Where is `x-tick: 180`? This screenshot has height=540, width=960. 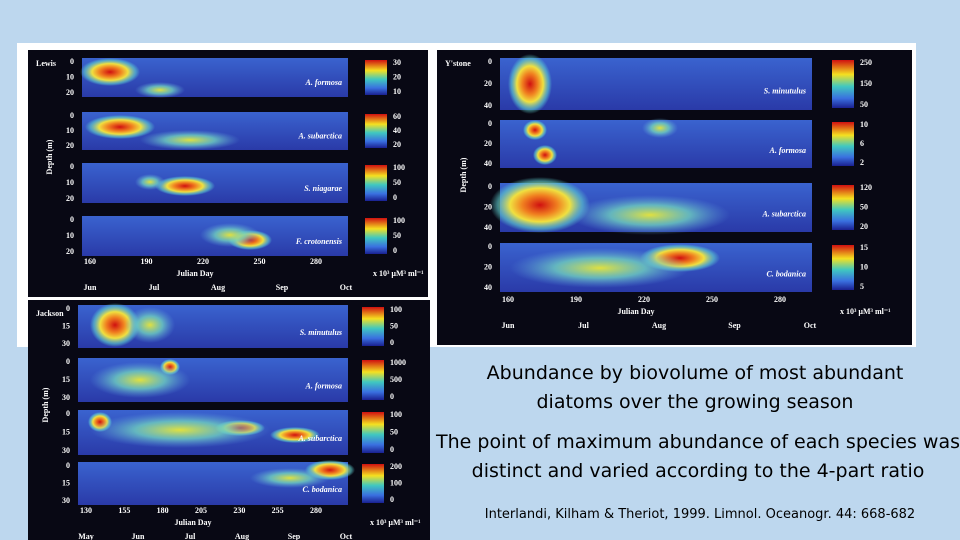 x-tick: 180 is located at coordinates (163, 510).